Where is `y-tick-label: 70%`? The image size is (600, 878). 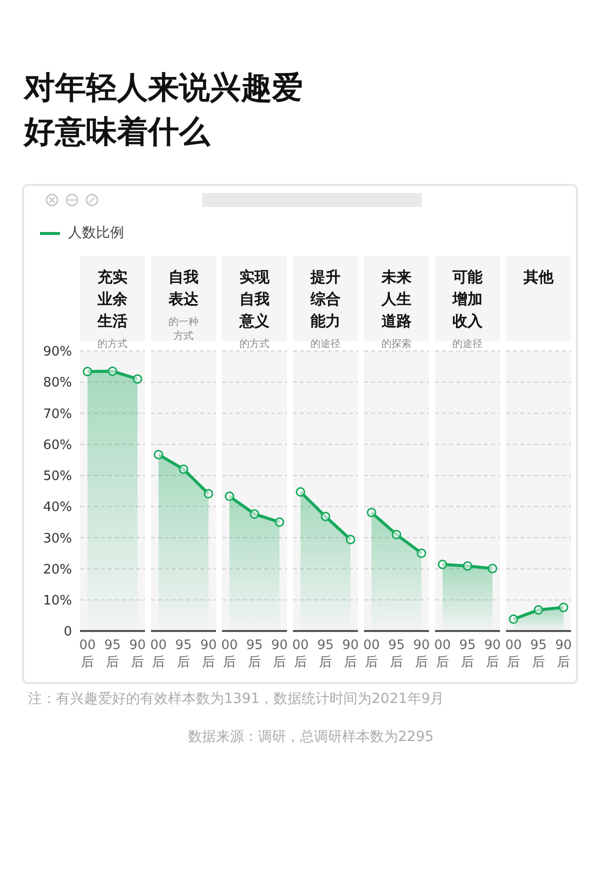 y-tick-label: 70% is located at coordinates (57, 414).